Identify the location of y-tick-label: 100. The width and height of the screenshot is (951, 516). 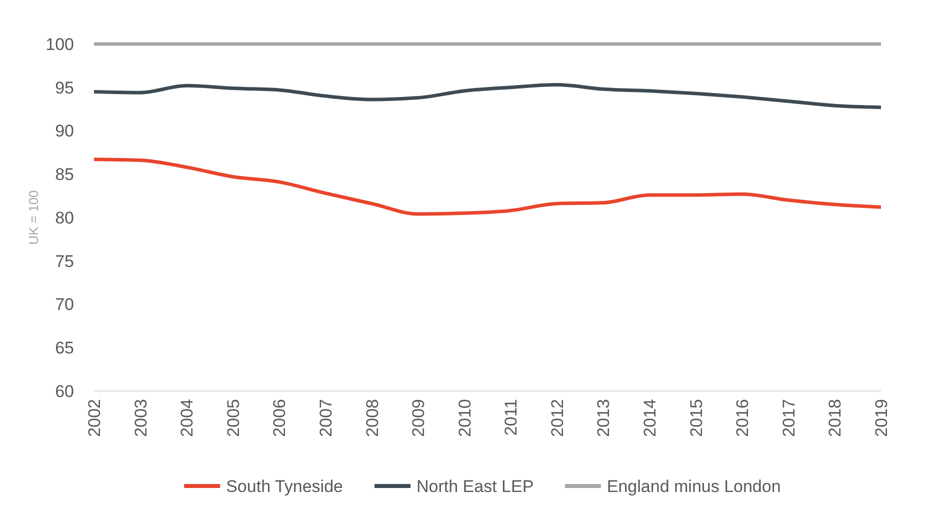
(60, 44).